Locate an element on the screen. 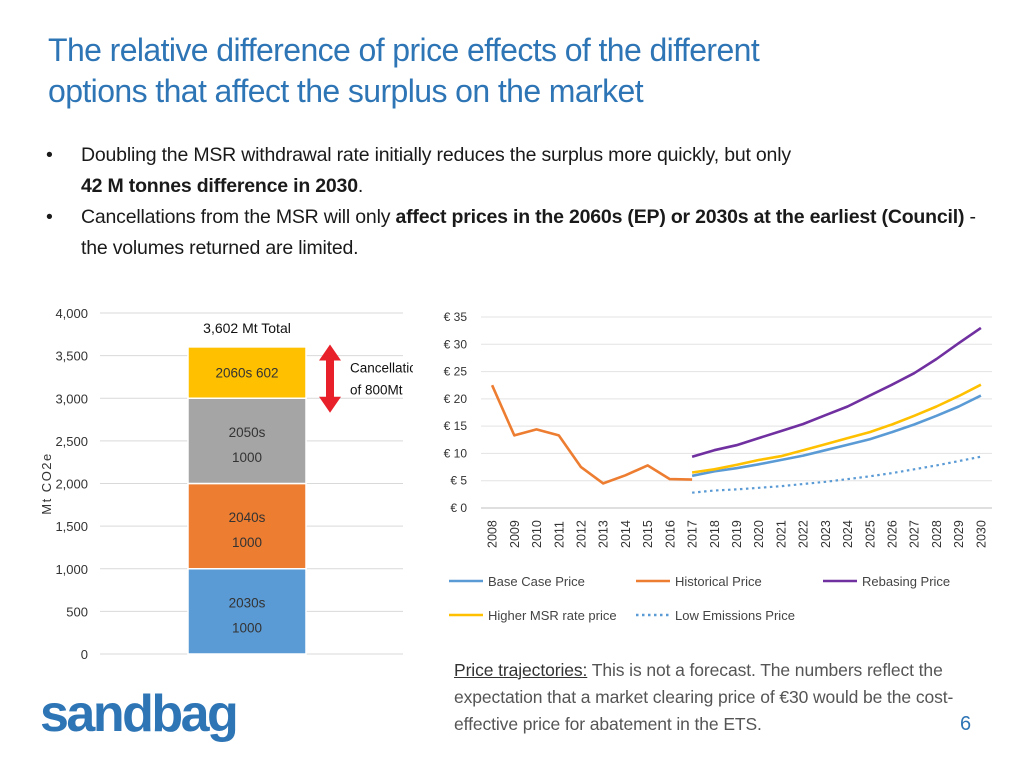  line-x-tick-label: 2014 is located at coordinates (626, 534).